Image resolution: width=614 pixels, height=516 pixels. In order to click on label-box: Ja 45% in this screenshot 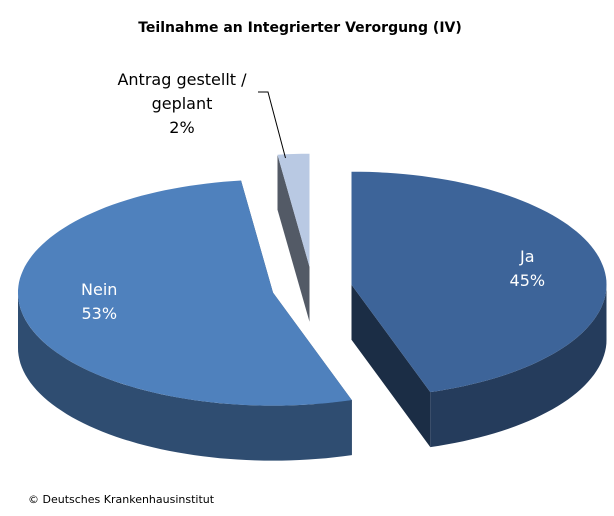, I will do `click(527, 269)`.